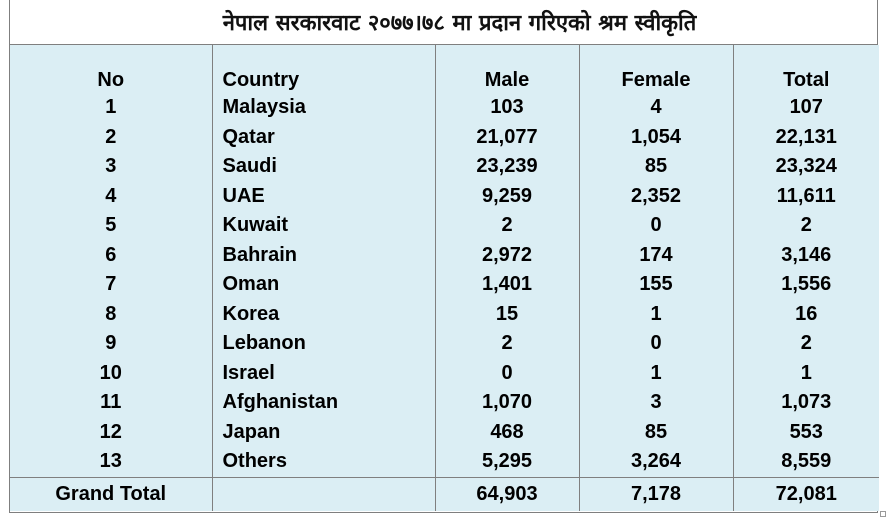 The width and height of the screenshot is (890, 517). What do you see at coordinates (805, 403) in the screenshot?
I see `row-total-cell: 1,073` at bounding box center [805, 403].